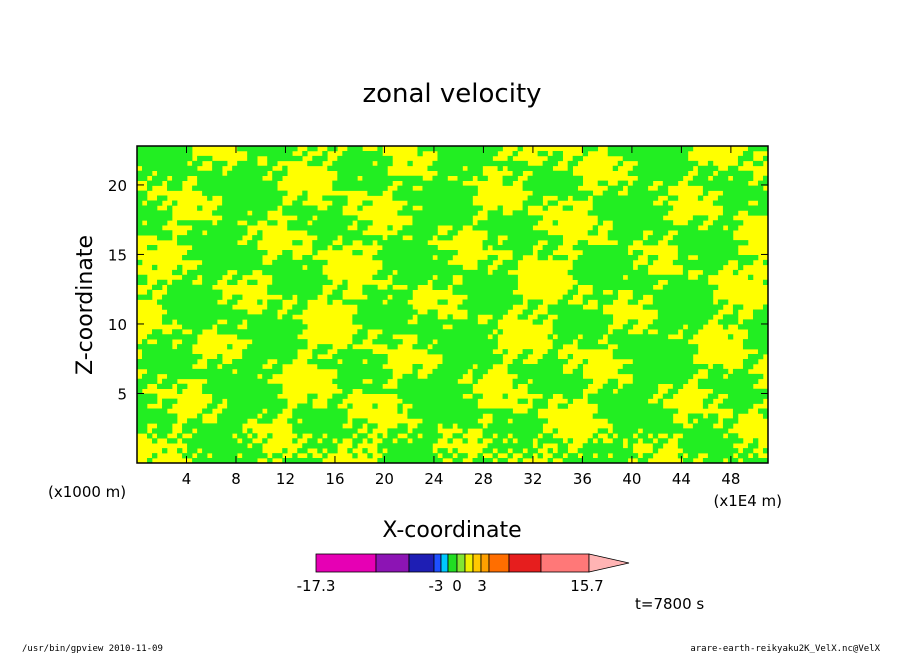  I want to click on colorbar-tick-label: -17.3, so click(316, 586).